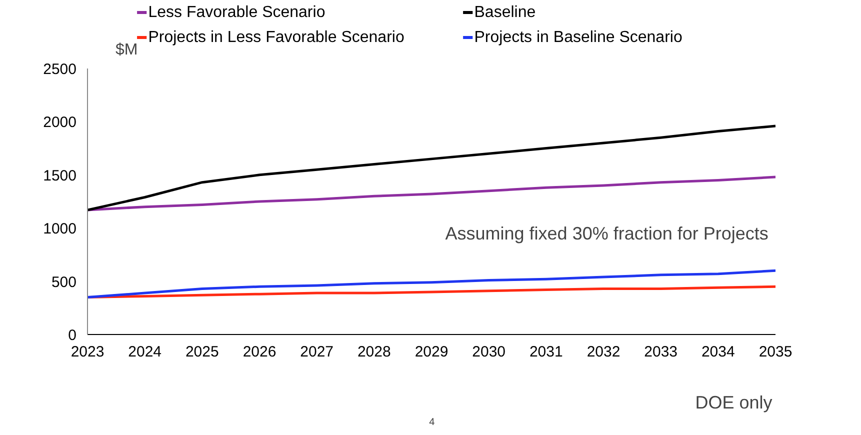 Image resolution: width=861 pixels, height=435 pixels. What do you see at coordinates (259, 352) in the screenshot?
I see `x-tick-label: 2026` at bounding box center [259, 352].